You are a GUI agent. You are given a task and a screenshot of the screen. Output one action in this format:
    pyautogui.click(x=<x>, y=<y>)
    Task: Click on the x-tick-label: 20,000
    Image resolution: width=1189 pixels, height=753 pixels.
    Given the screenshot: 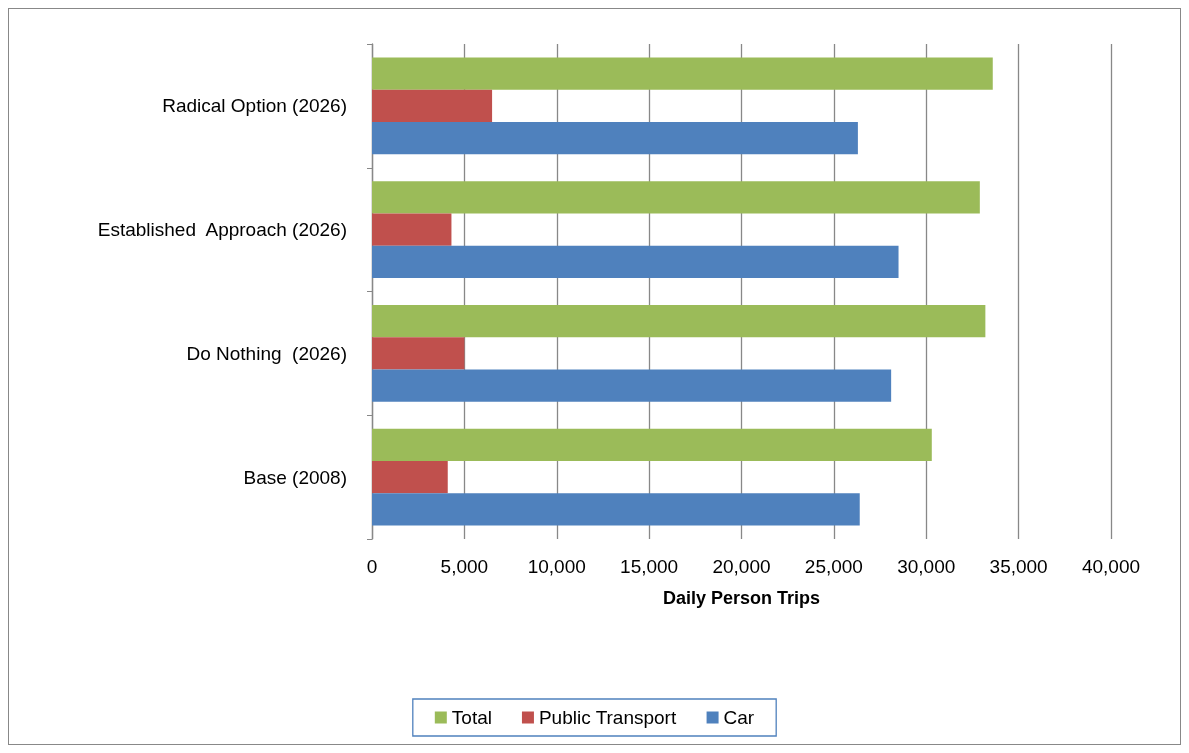 What is the action you would take?
    pyautogui.click(x=741, y=566)
    